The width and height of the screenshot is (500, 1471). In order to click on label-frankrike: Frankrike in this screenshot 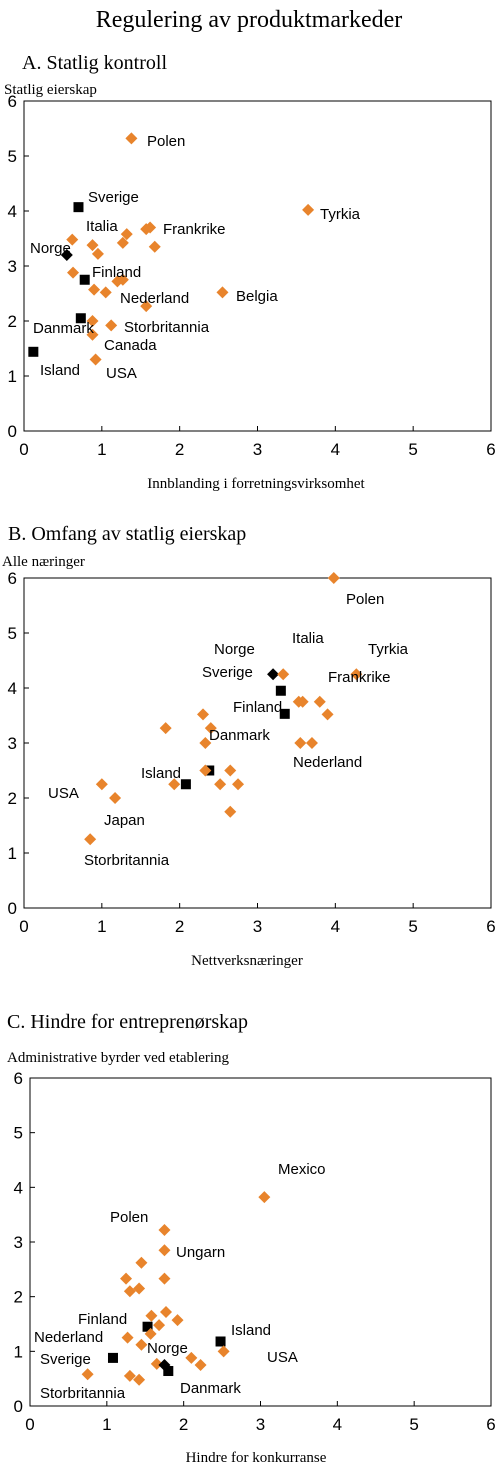, I will do `click(359, 677)`.